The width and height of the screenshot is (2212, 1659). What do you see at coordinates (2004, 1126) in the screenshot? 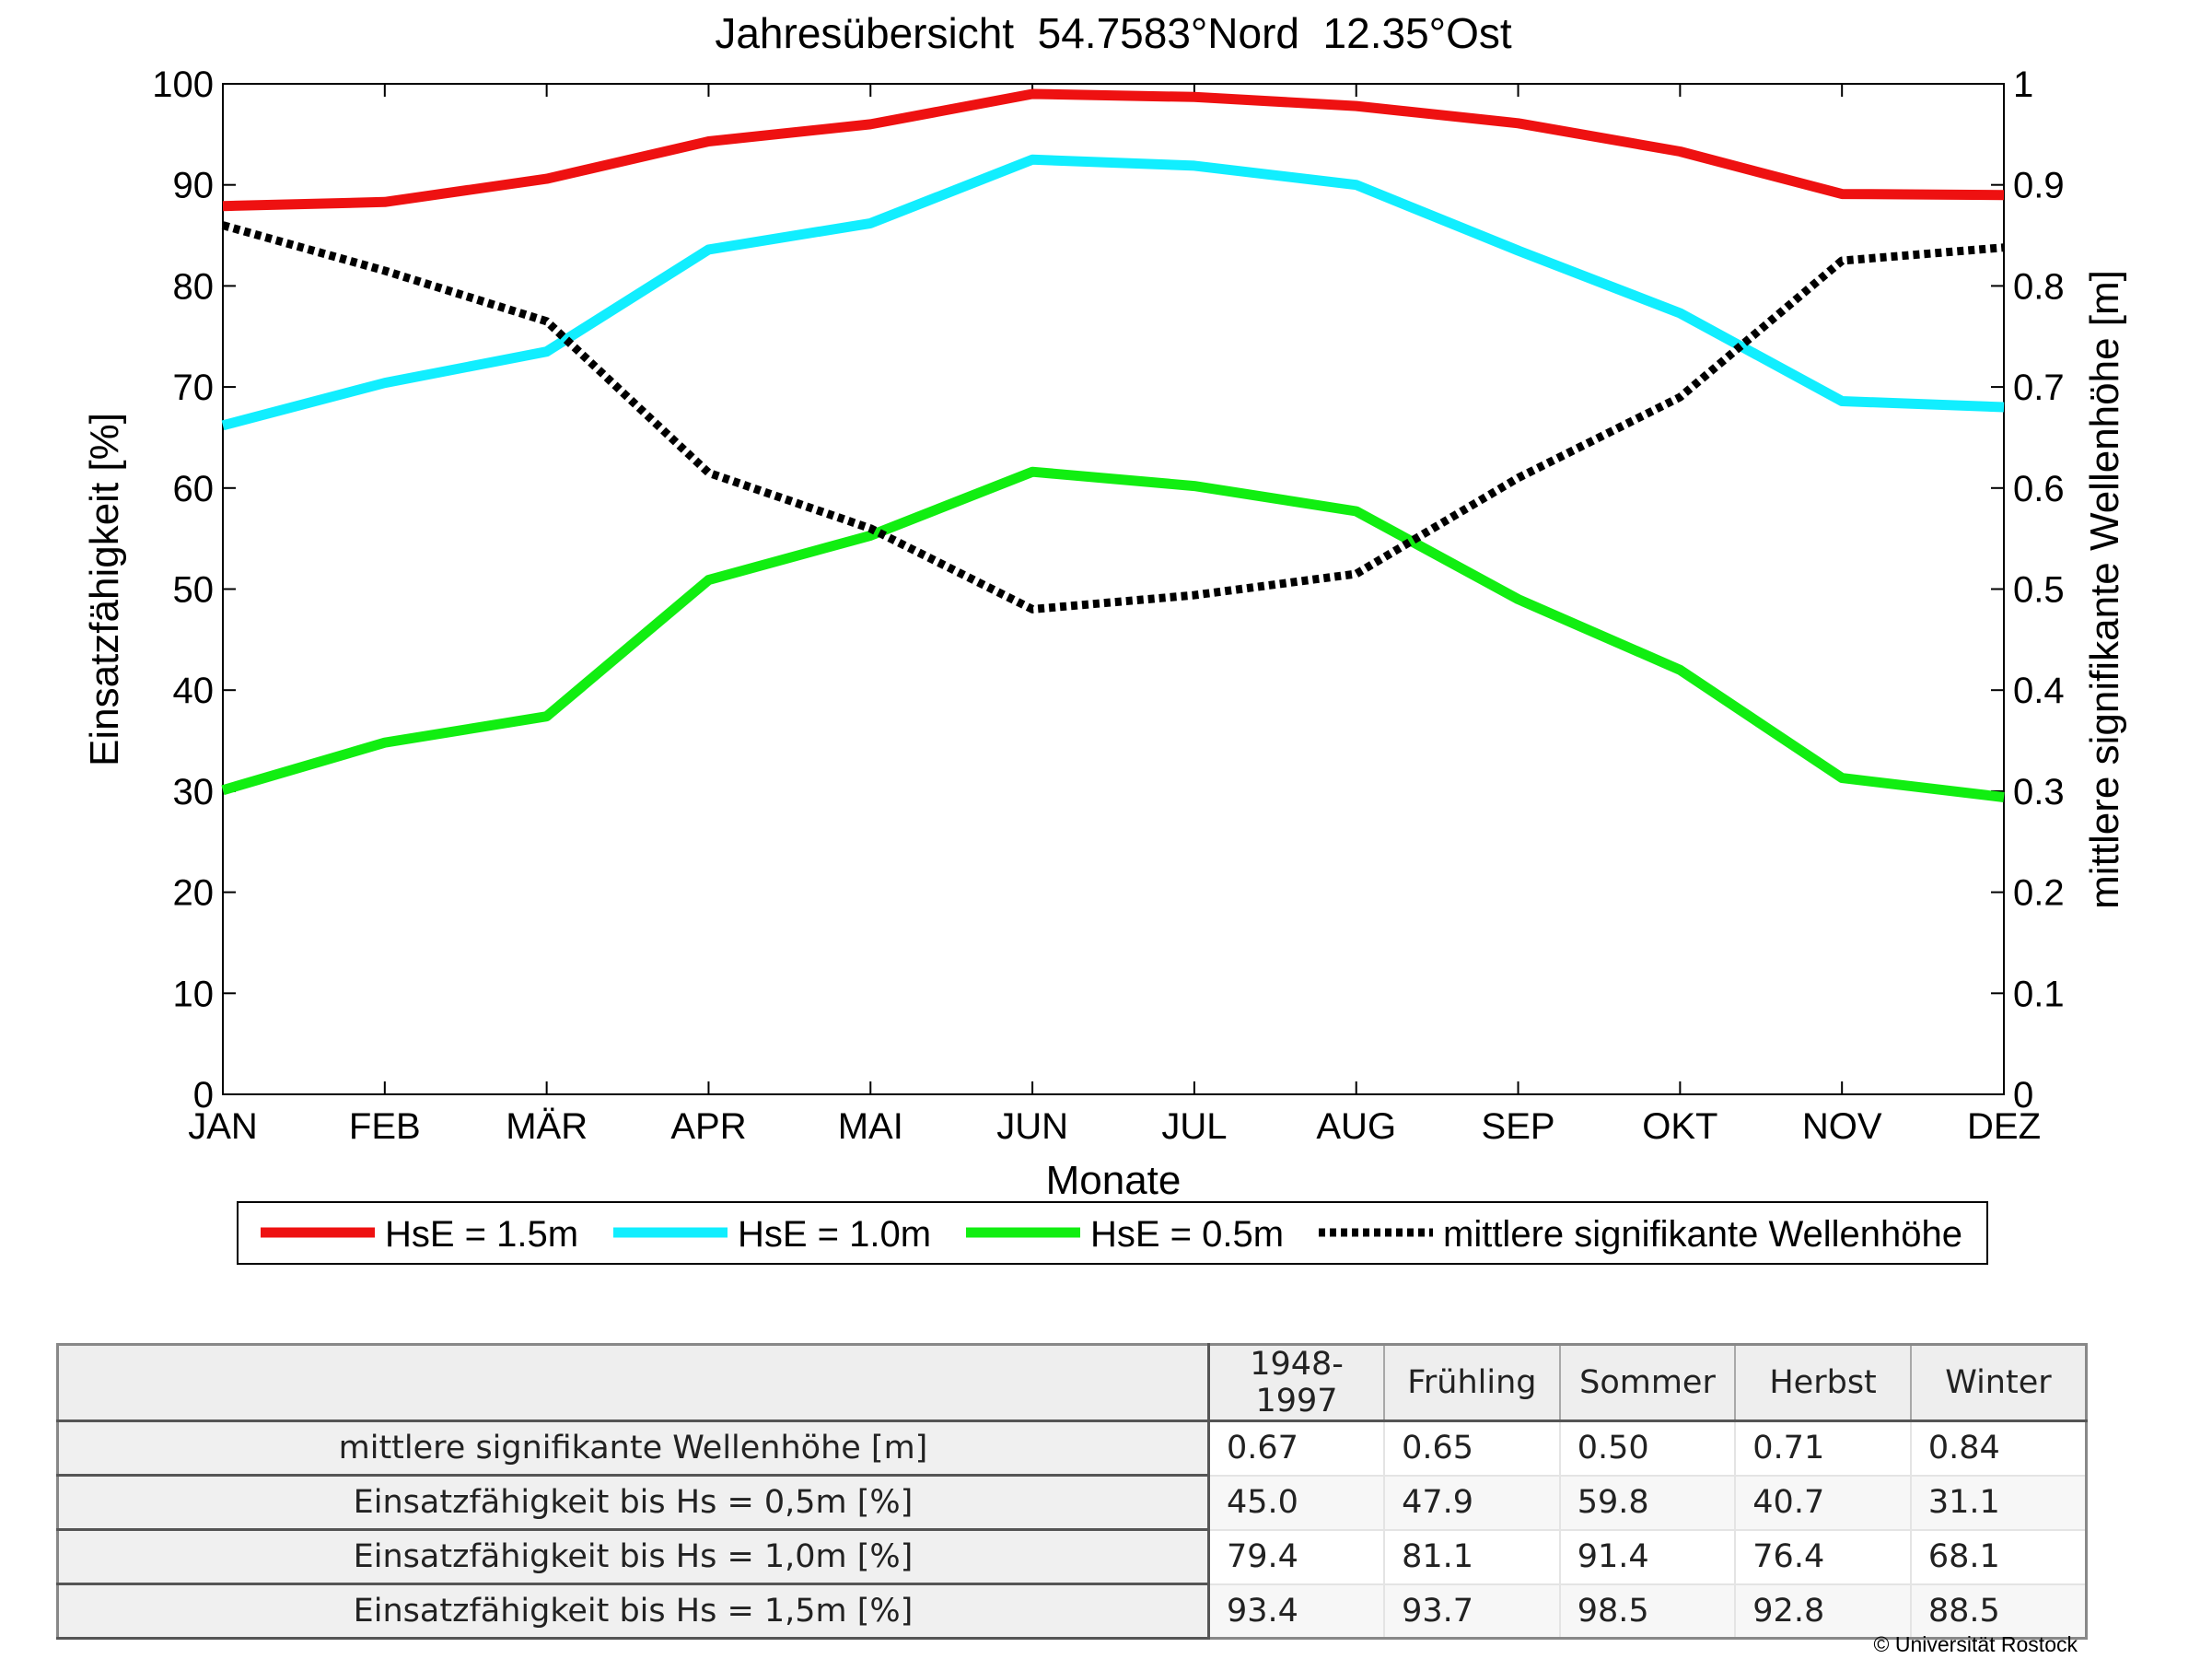
I see `x-tick-label: DEZ` at bounding box center [2004, 1126].